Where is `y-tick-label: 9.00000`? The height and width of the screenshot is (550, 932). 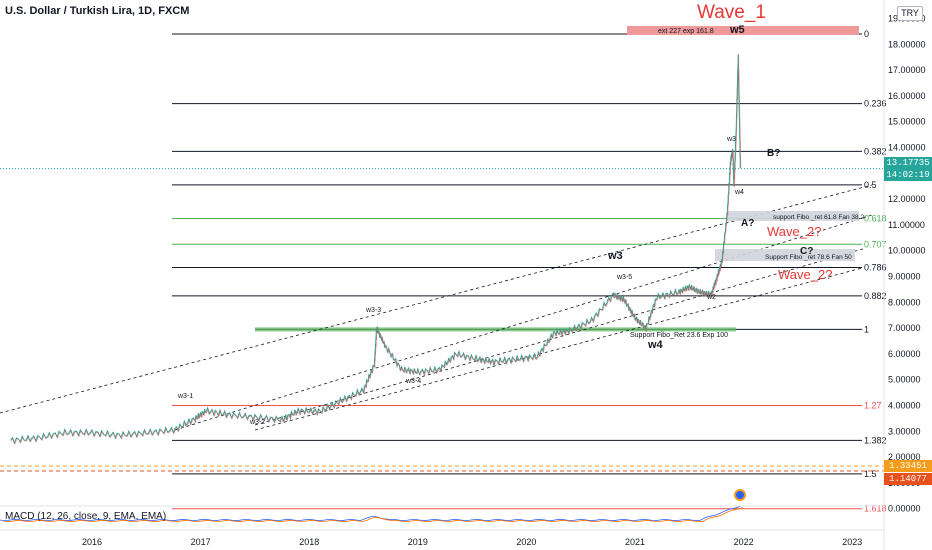 y-tick-label: 9.00000 is located at coordinates (904, 277).